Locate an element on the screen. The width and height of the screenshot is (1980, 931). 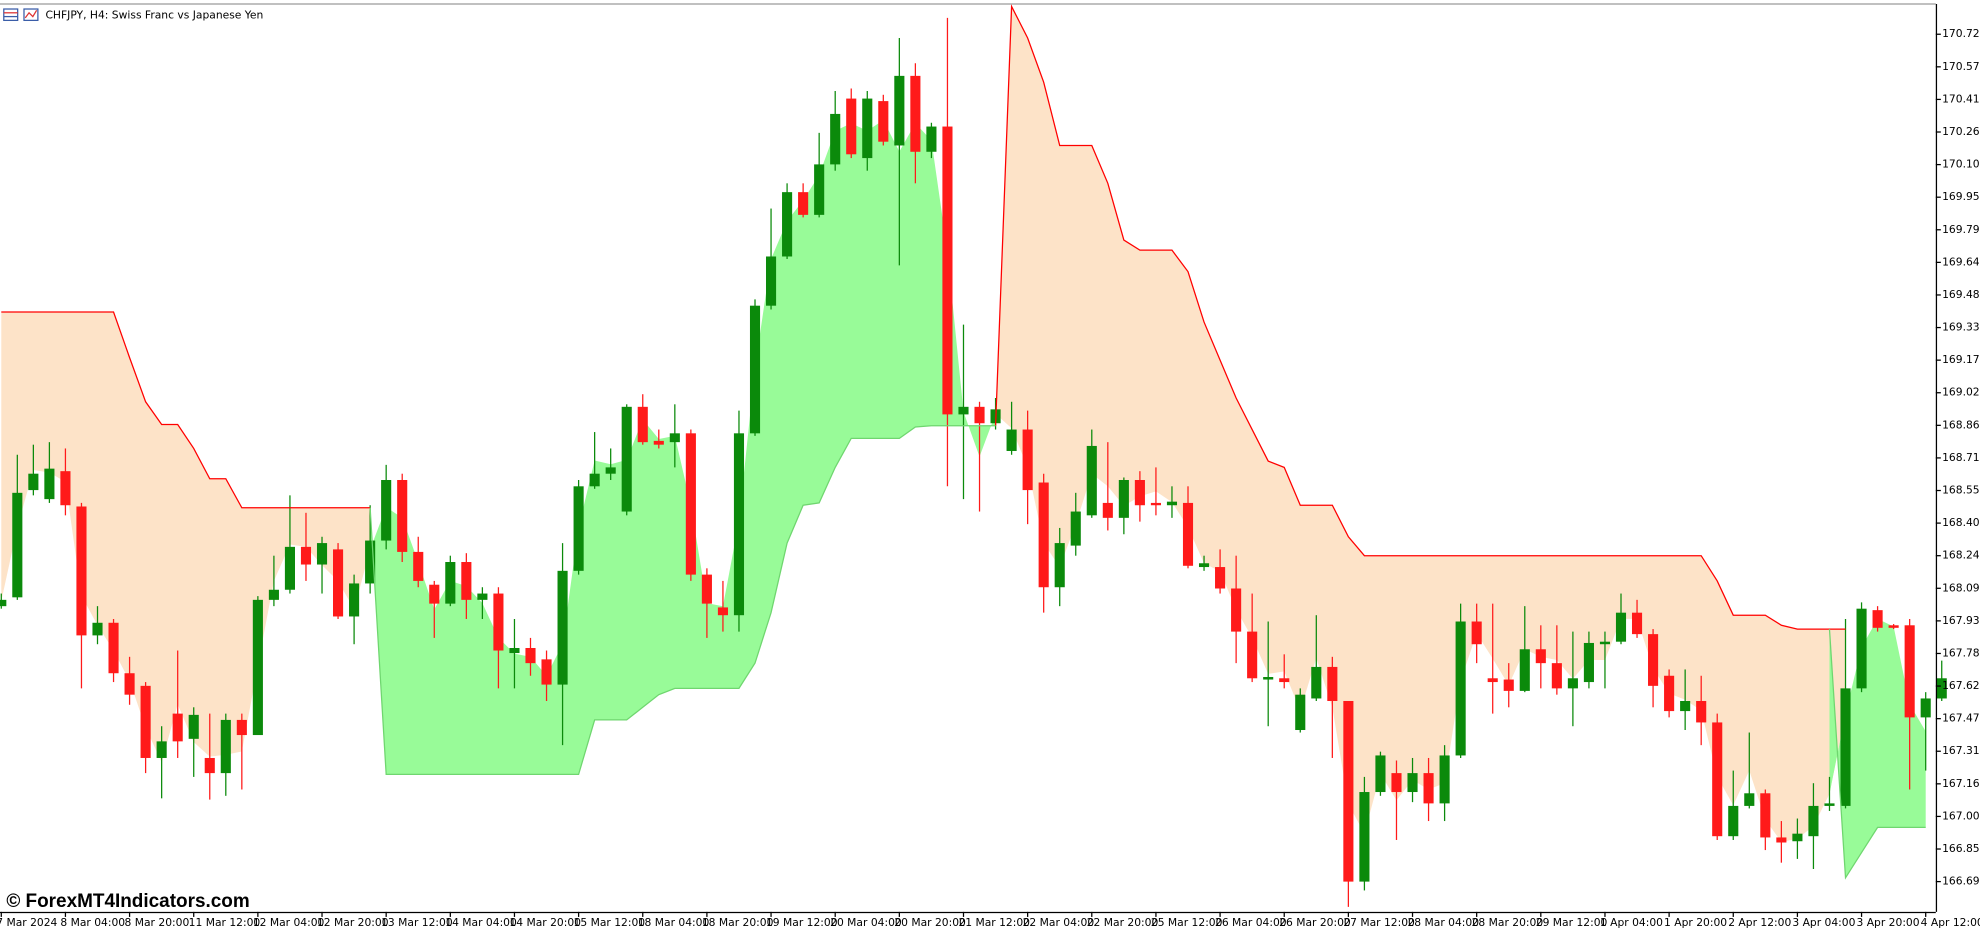
x-tick-label: 26 Mar 04:00 is located at coordinates (1251, 922).